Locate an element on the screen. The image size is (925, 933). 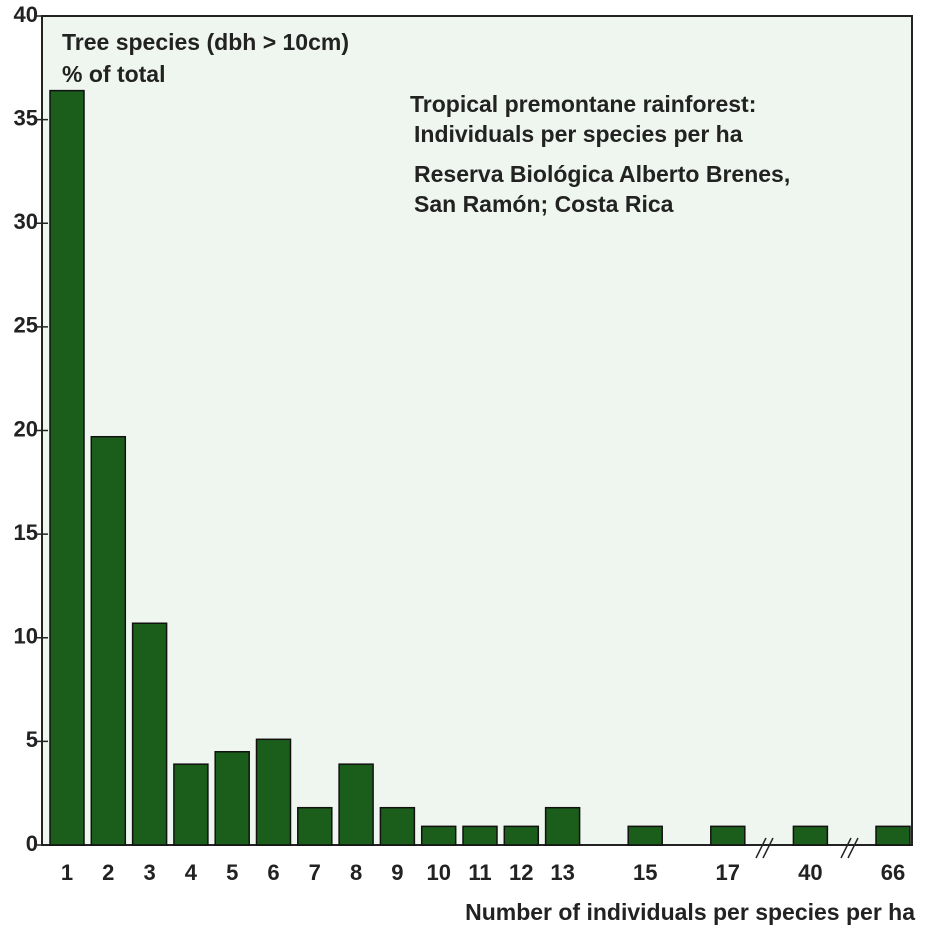
annotation: San Ramón; Costa Rica is located at coordinates (544, 204).